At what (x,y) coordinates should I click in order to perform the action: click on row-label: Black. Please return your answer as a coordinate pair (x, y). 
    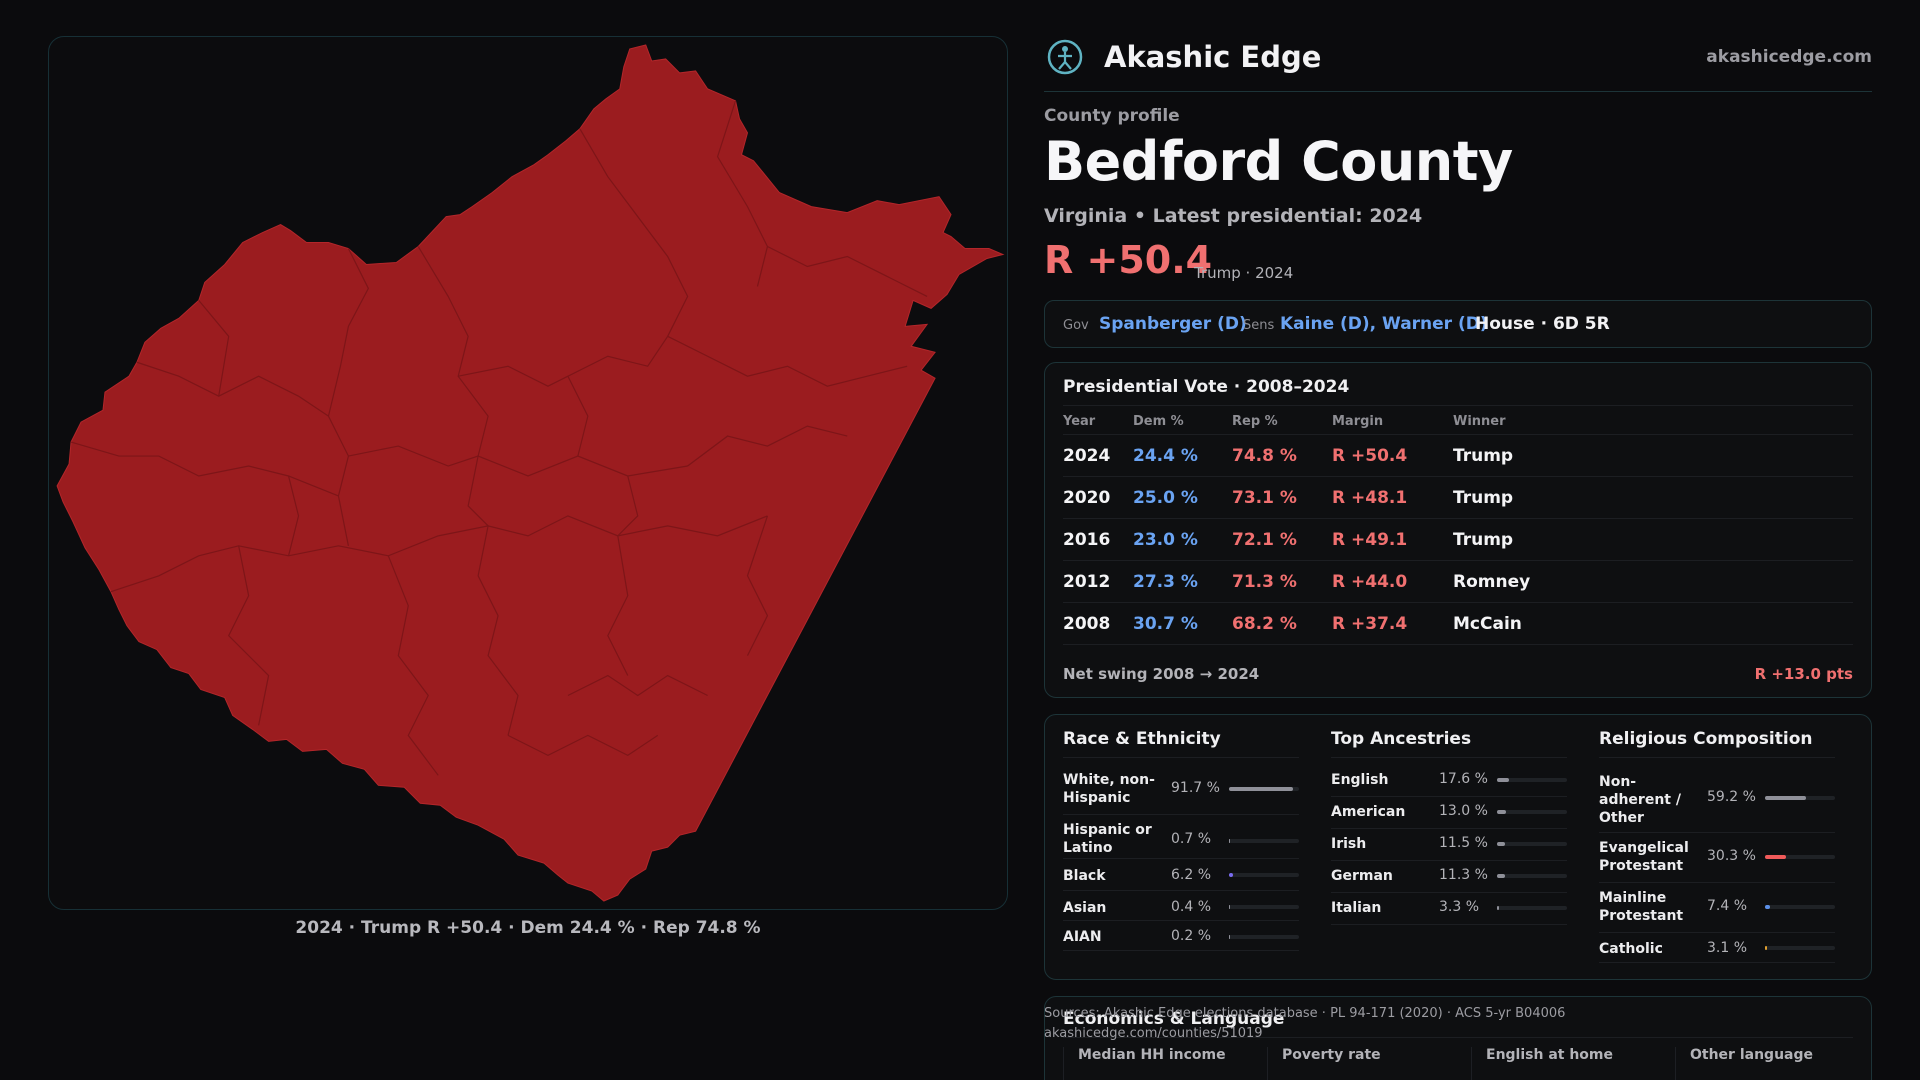
    Looking at the image, I should click on (1084, 876).